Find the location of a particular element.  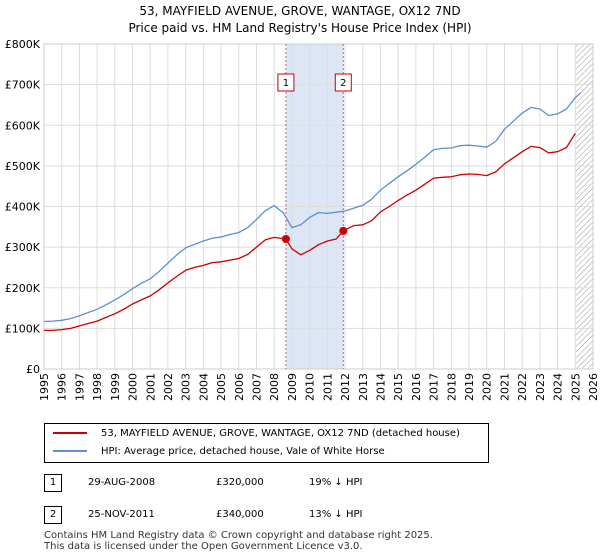

y-tick-label: £800K is located at coordinates (23, 44).